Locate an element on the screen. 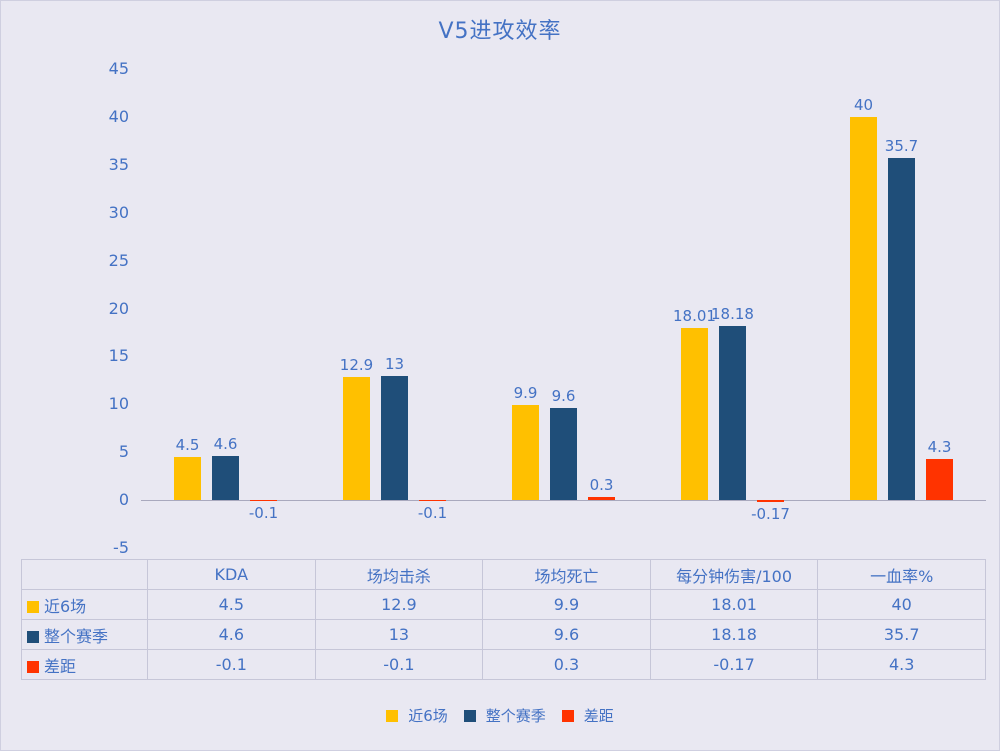 The height and width of the screenshot is (751, 1000). bar-value-label: -0.17 is located at coordinates (770, 513).